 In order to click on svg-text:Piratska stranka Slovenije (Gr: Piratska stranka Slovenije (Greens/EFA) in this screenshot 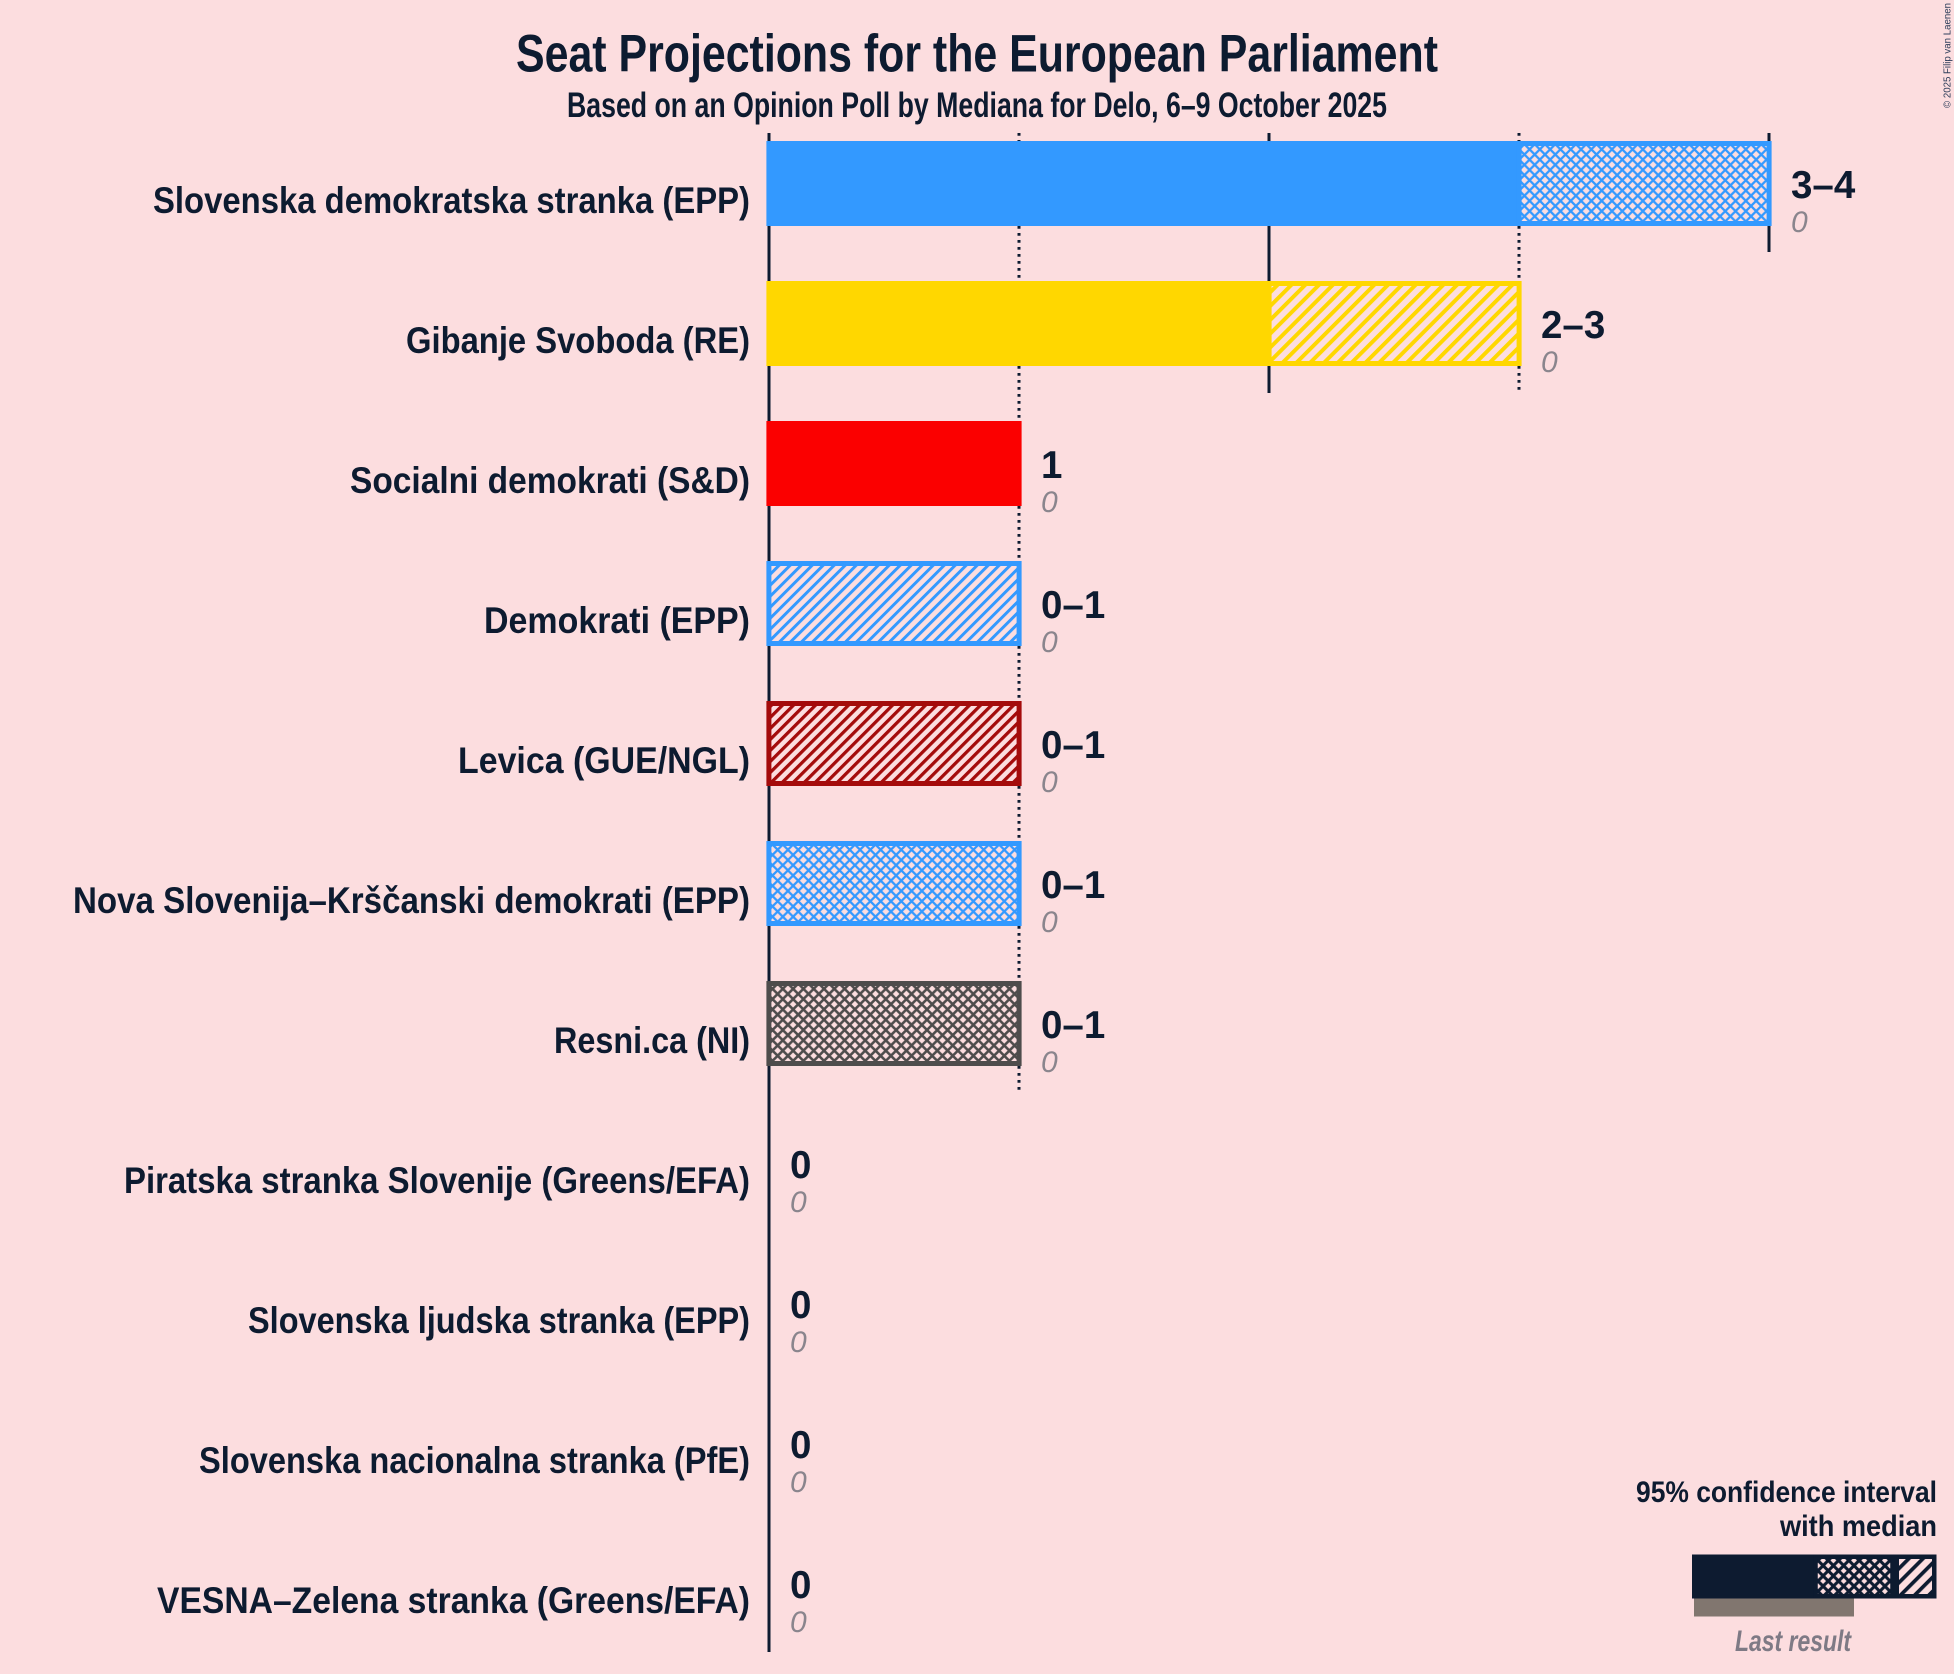, I will do `click(437, 1180)`.